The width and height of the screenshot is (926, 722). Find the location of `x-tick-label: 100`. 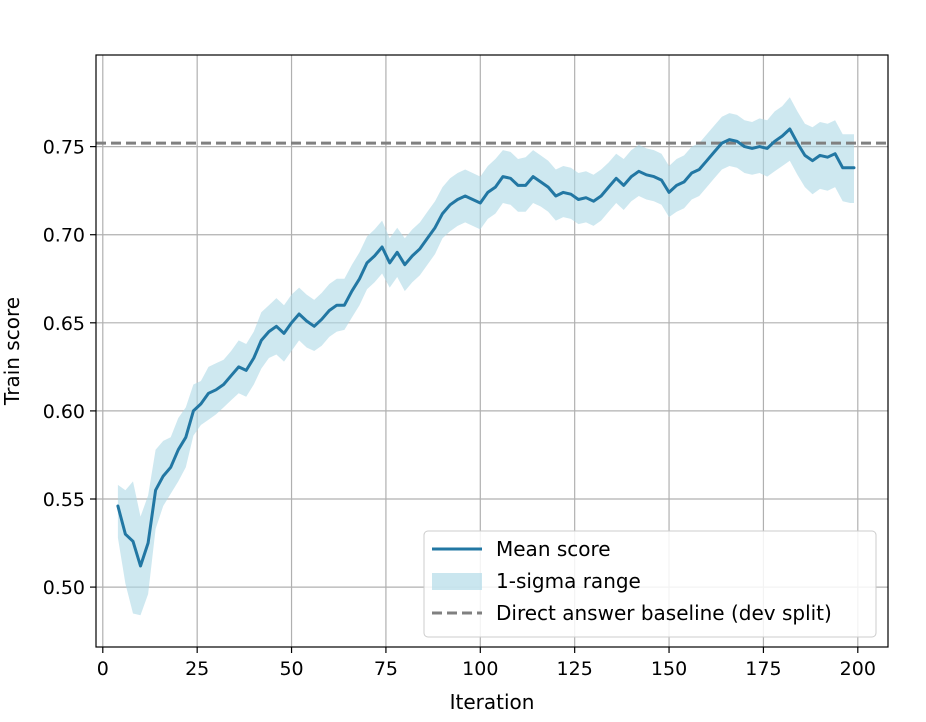

x-tick-label: 100 is located at coordinates (480, 669).